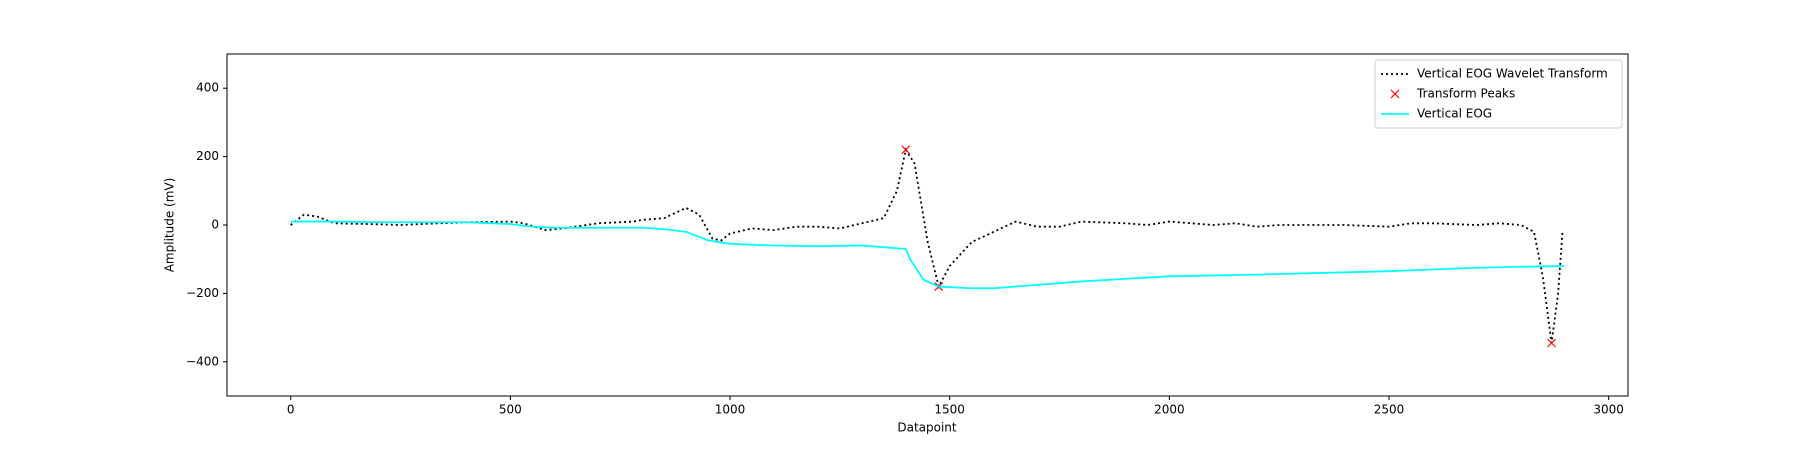 The image size is (1800, 450). What do you see at coordinates (1465, 94) in the screenshot?
I see `legend-label: Transform Peaks` at bounding box center [1465, 94].